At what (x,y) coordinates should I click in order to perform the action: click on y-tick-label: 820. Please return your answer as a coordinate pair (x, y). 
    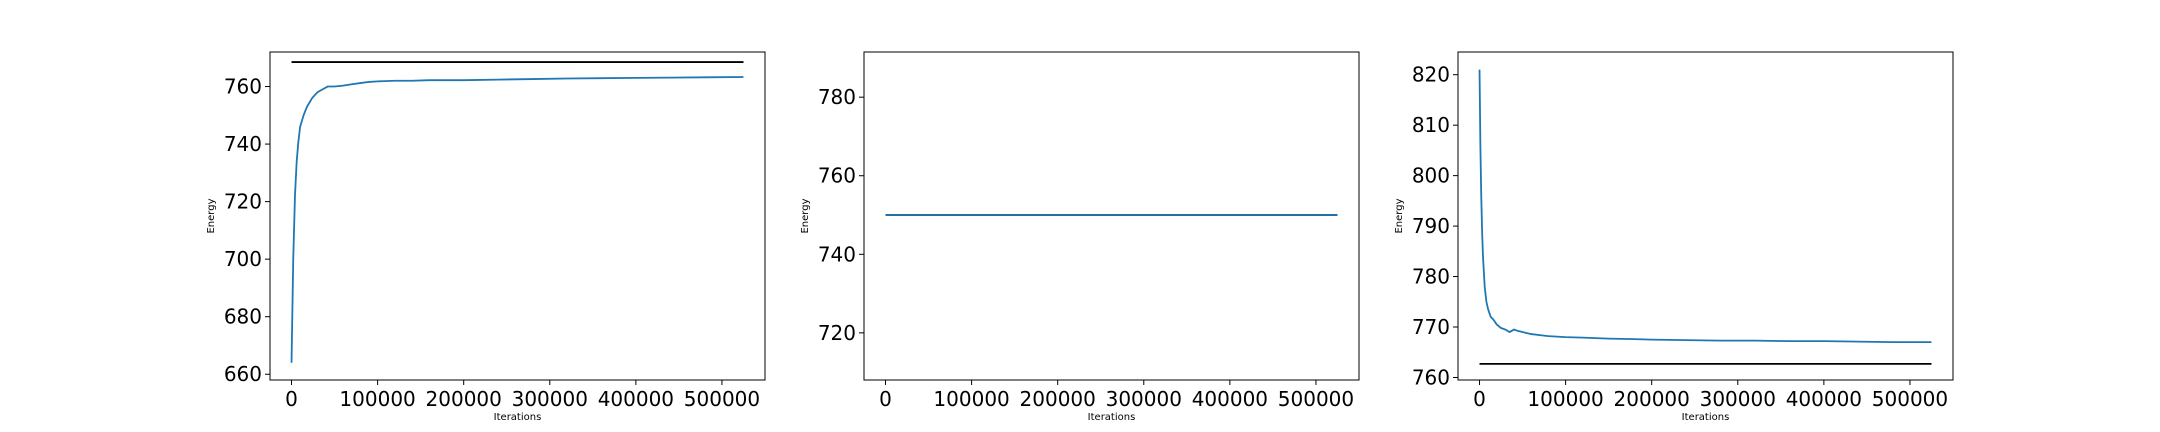
    Looking at the image, I should click on (1431, 75).